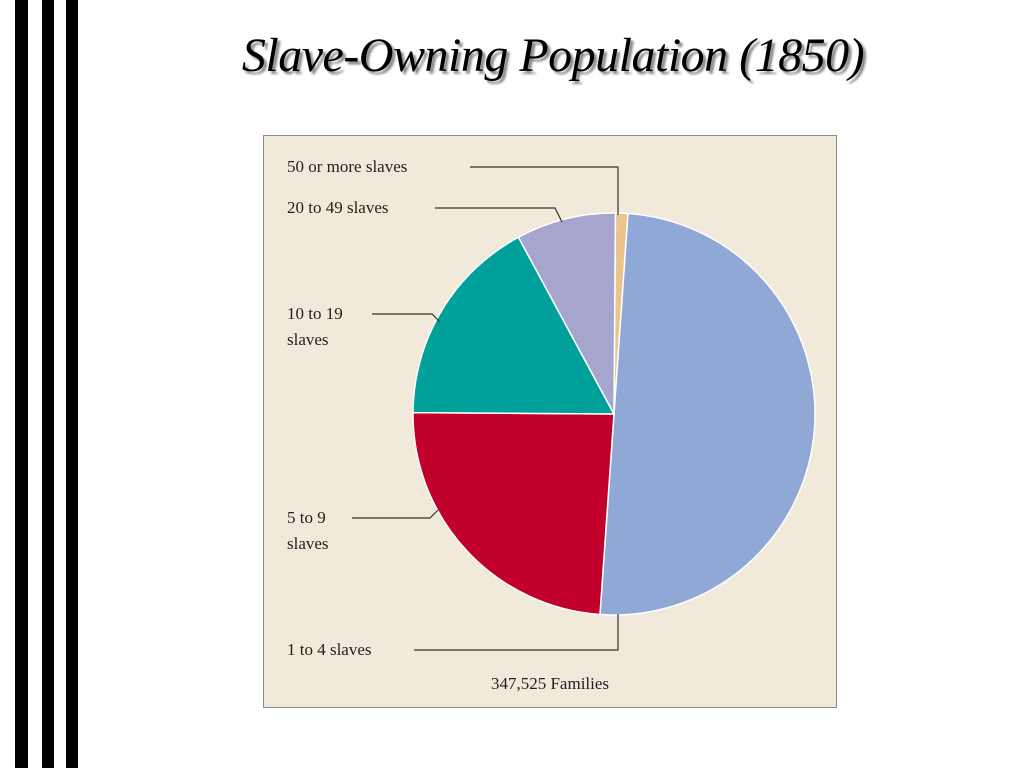 The height and width of the screenshot is (768, 1024). Describe the element at coordinates (315, 326) in the screenshot. I see `slice-label: 10 to 19 slaves` at that location.